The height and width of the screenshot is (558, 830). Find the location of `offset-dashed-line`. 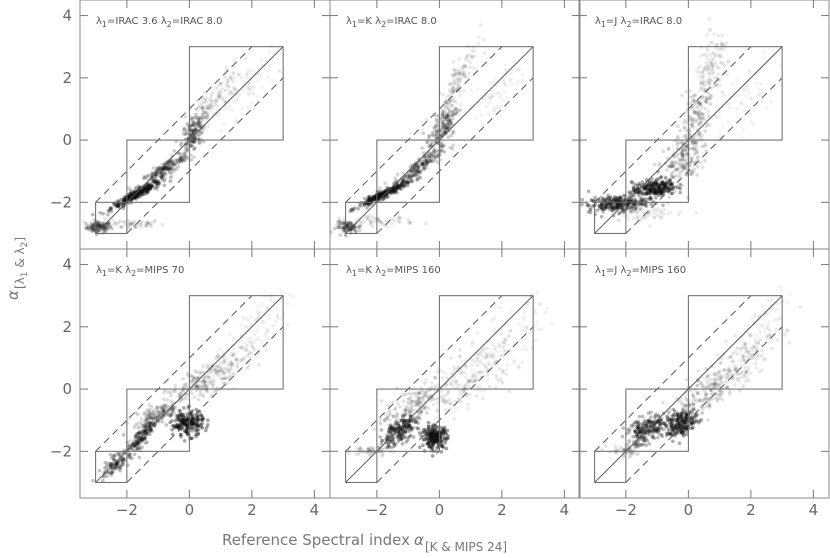

offset-dashed-line is located at coordinates (455, 155).